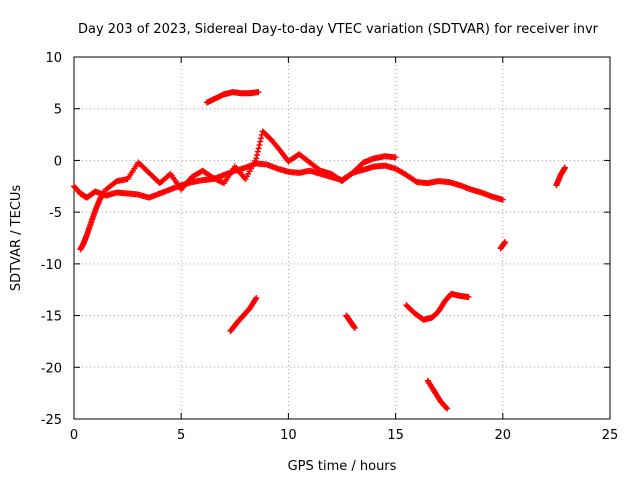  Describe the element at coordinates (58, 161) in the screenshot. I see `y-tick-label: 0` at that location.